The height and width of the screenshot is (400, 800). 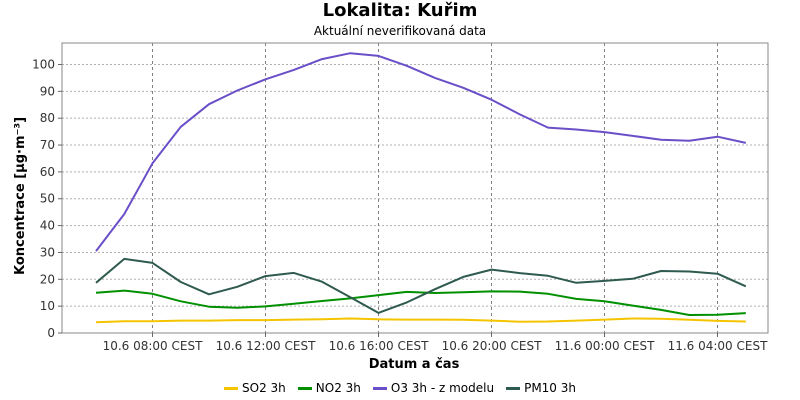 I want to click on series-line-so2-3h, so click(x=420, y=320).